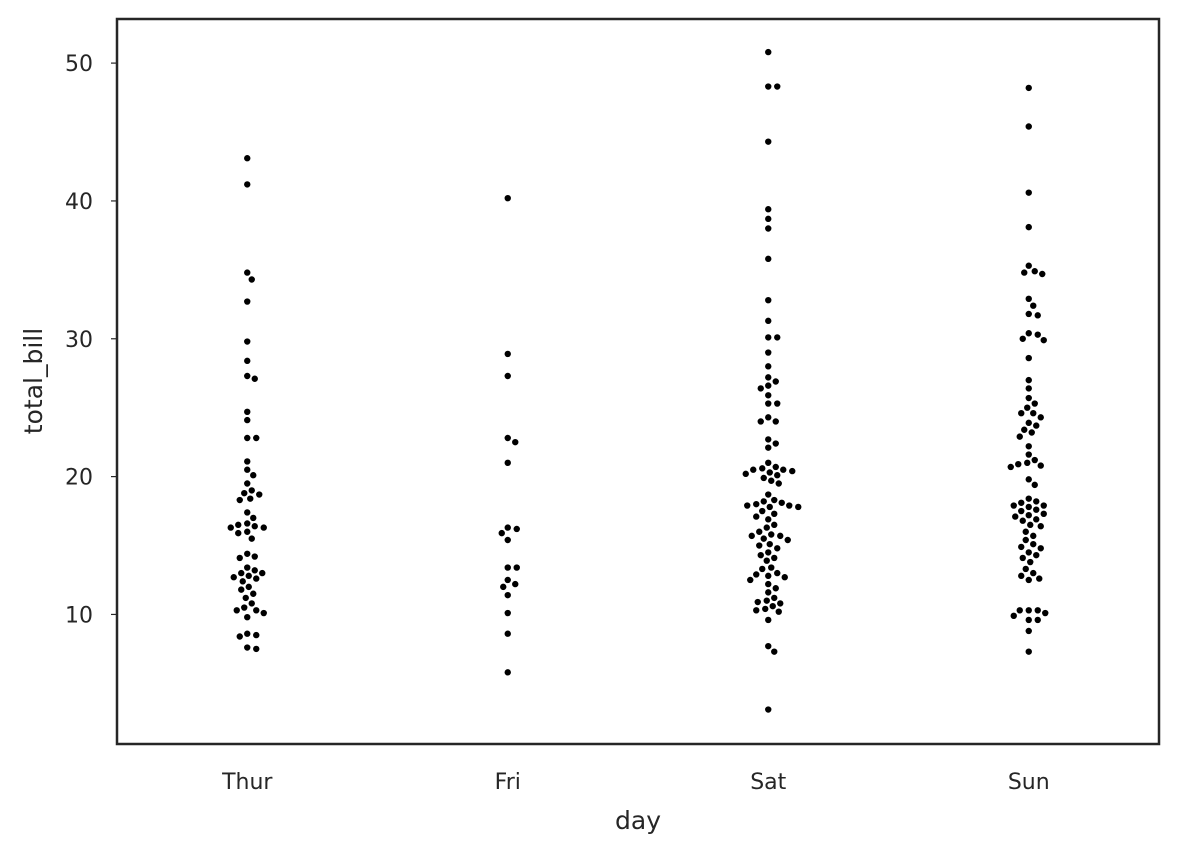 The image size is (1177, 856). What do you see at coordinates (508, 782) in the screenshot?
I see `x-tick-label-fri: Fri` at bounding box center [508, 782].